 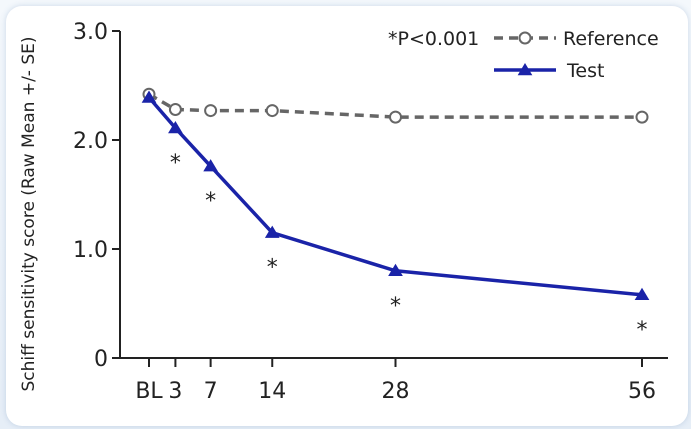 I want to click on y-tick-label: 3.0, so click(x=90, y=32).